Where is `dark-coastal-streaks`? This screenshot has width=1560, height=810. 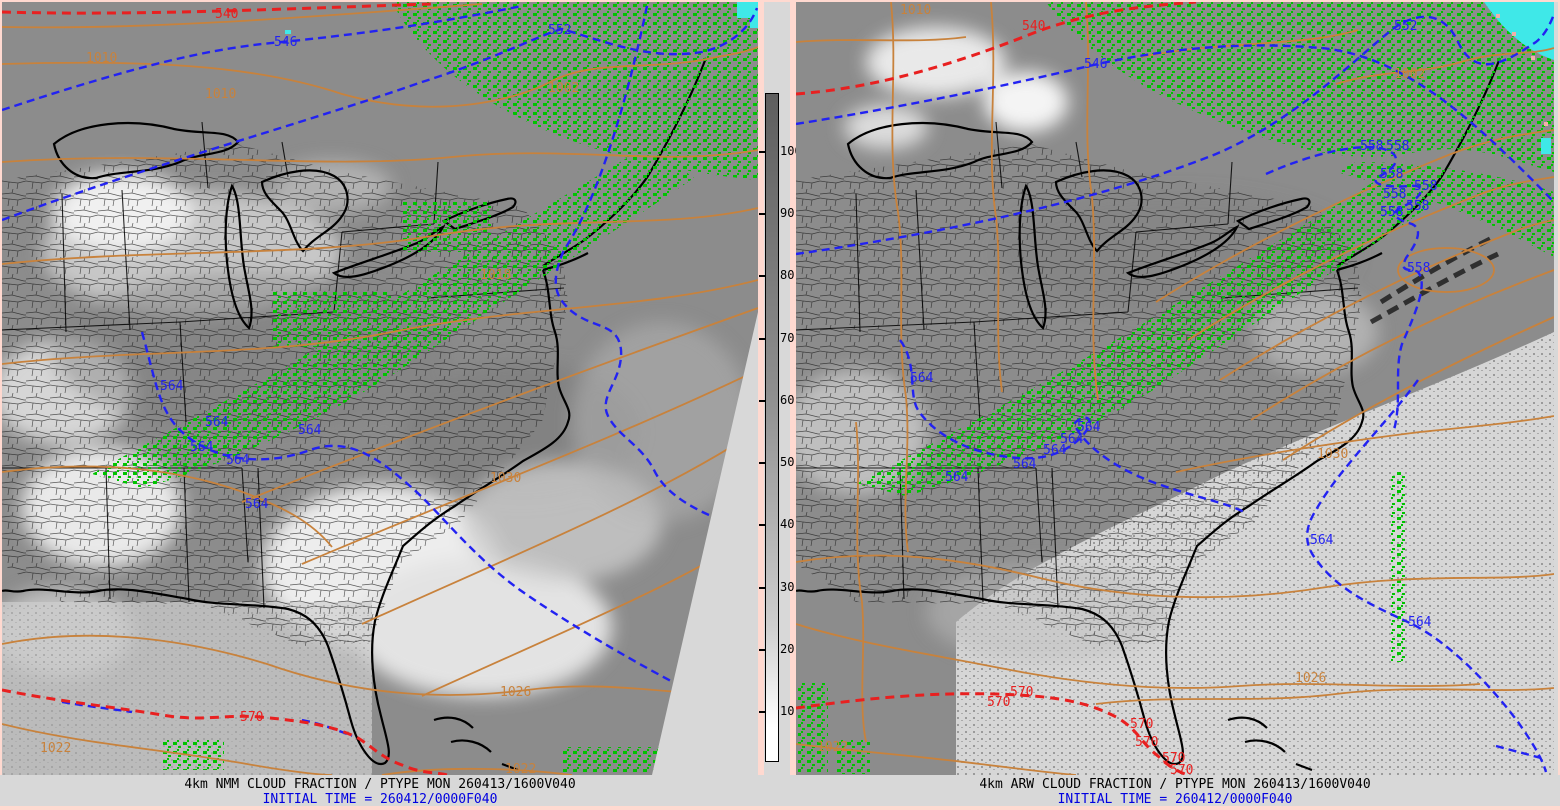 dark-coastal-streaks is located at coordinates (1434, 279).